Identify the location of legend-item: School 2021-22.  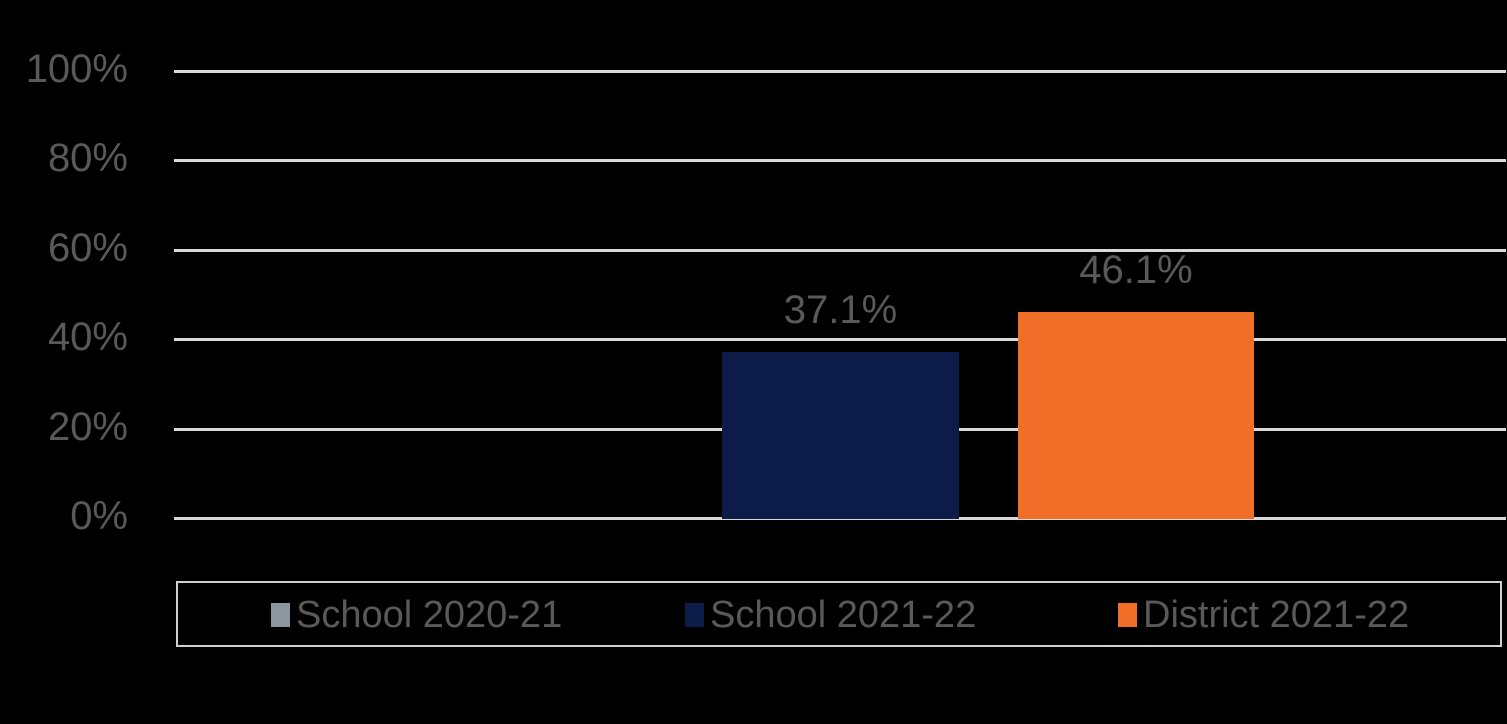
(831, 614).